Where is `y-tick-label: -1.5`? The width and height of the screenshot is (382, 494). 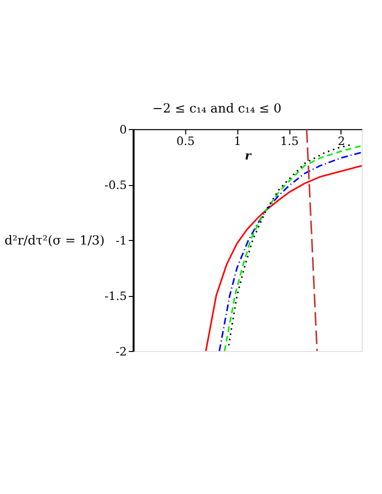 y-tick-label: -1.5 is located at coordinates (115, 295).